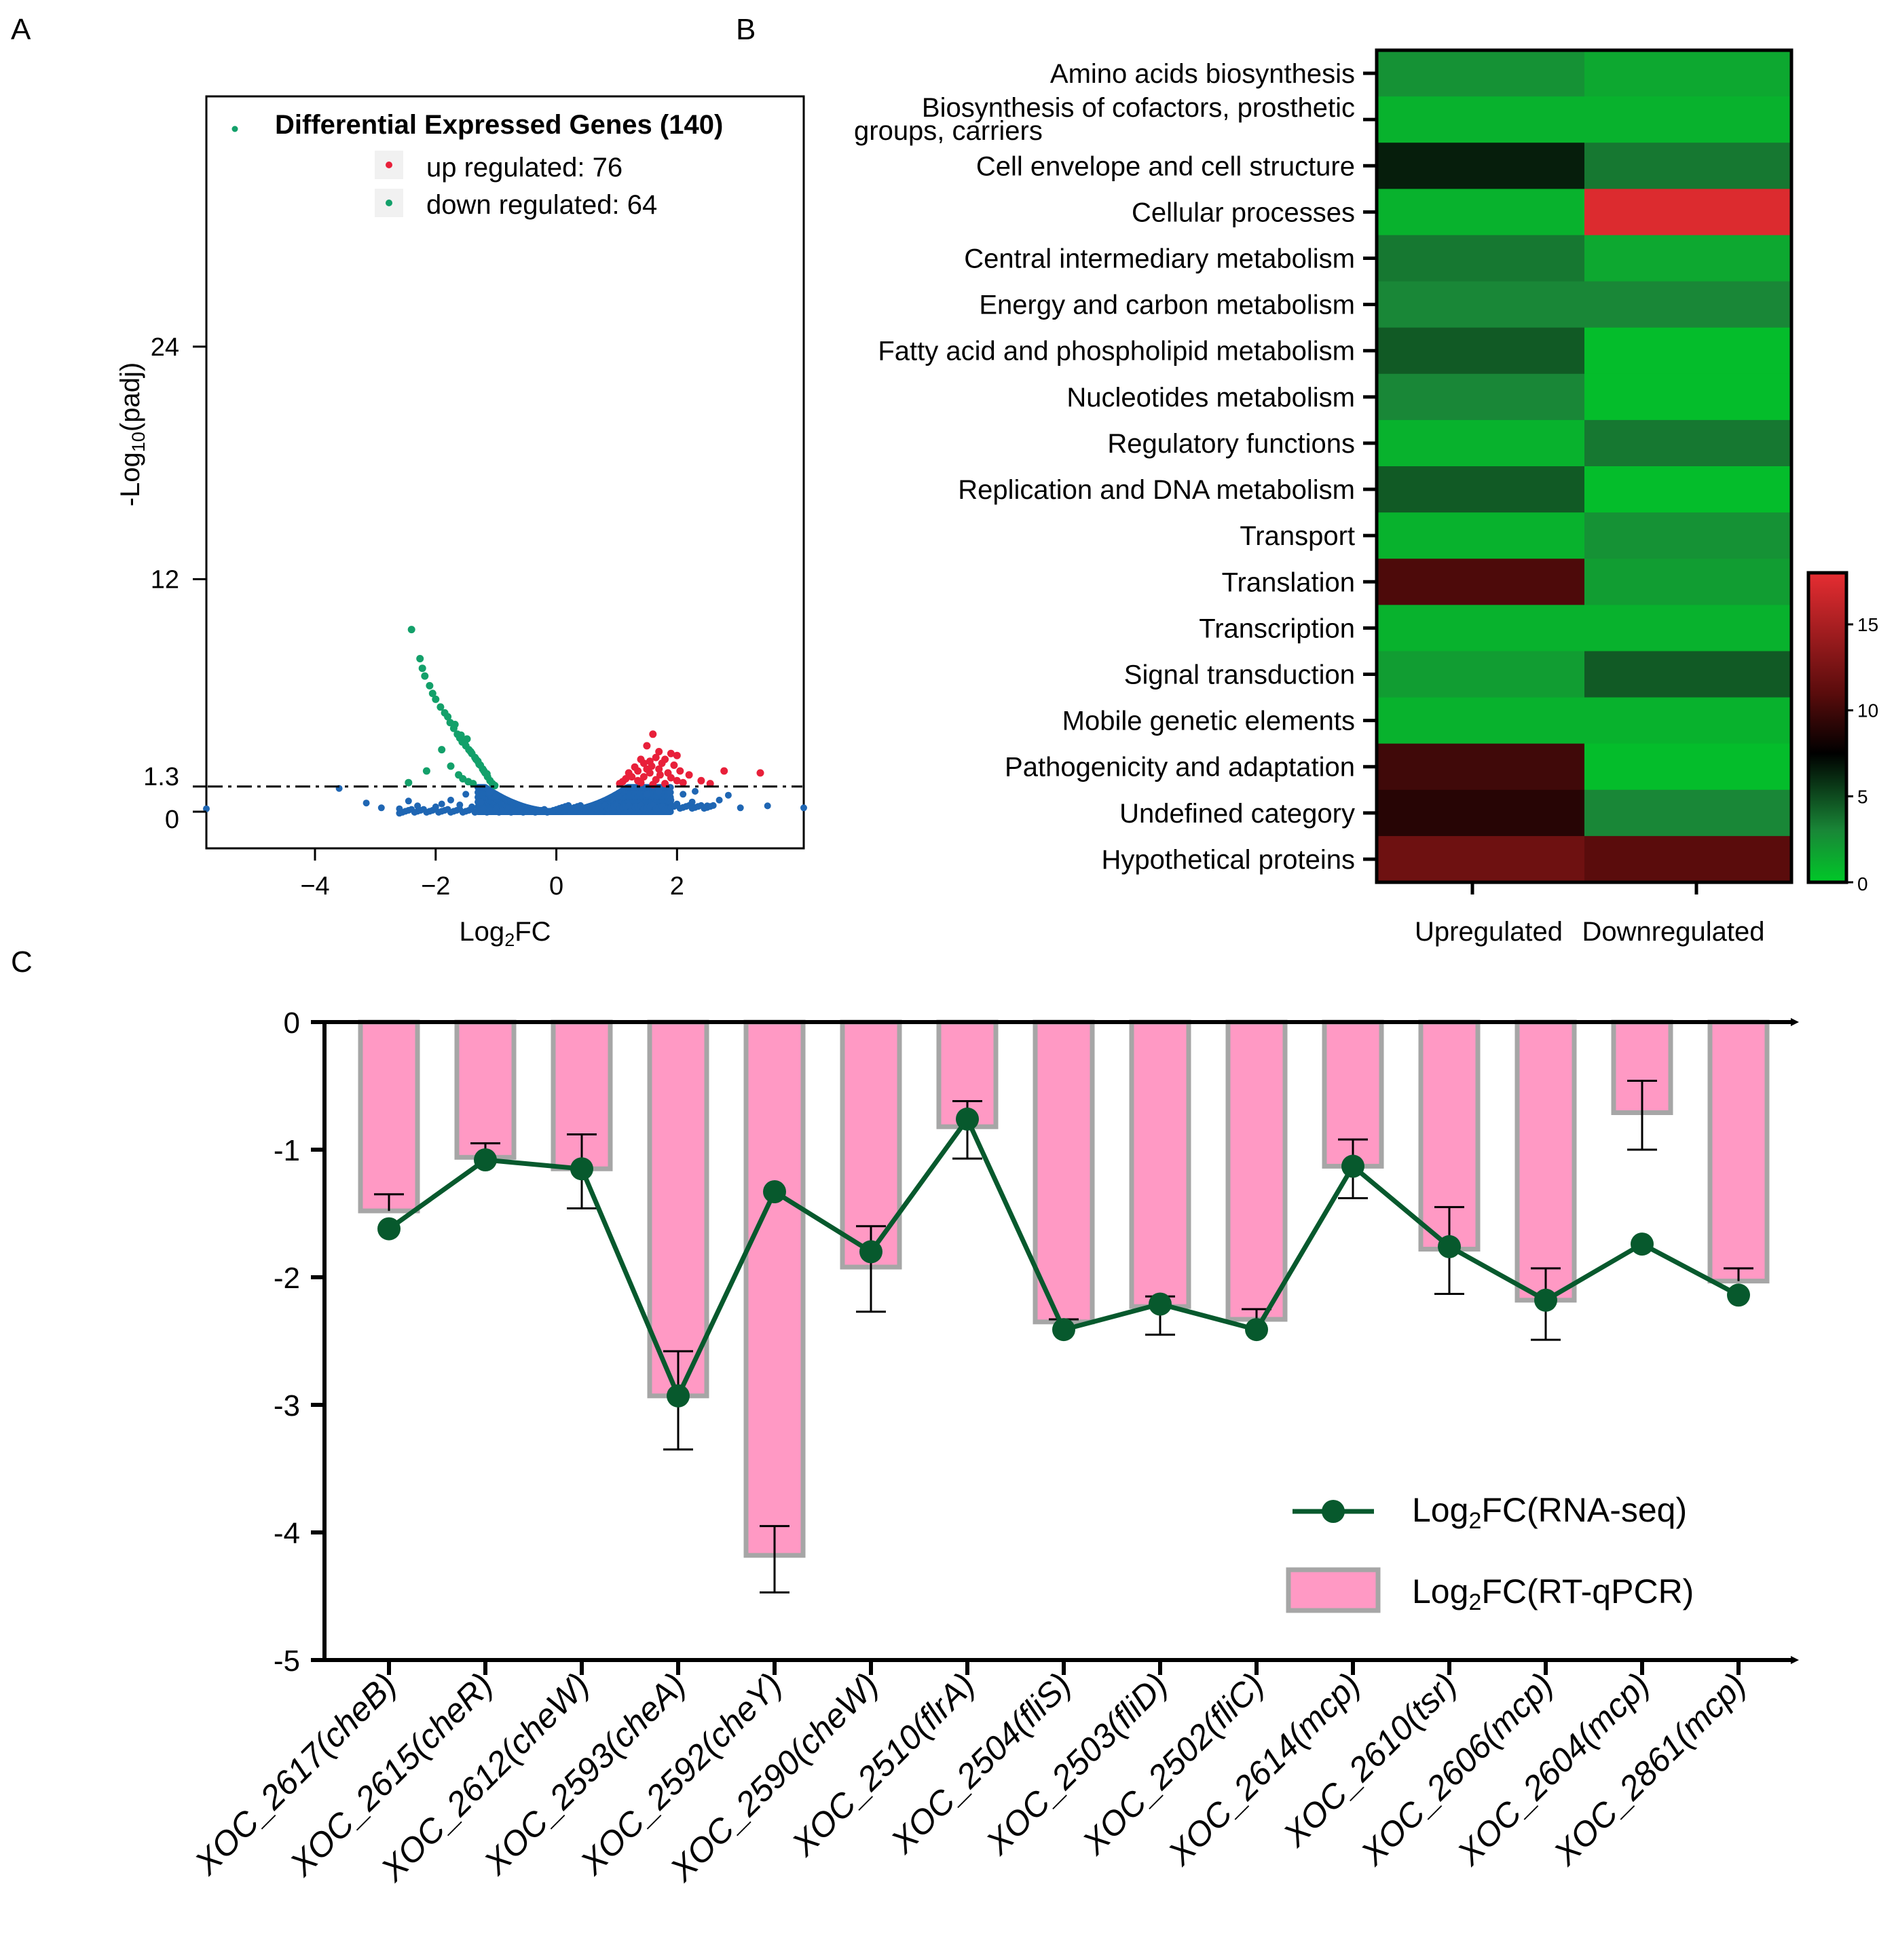 The image size is (1896, 1960). I want to click on colorbar-tick-label: 5, so click(1863, 796).